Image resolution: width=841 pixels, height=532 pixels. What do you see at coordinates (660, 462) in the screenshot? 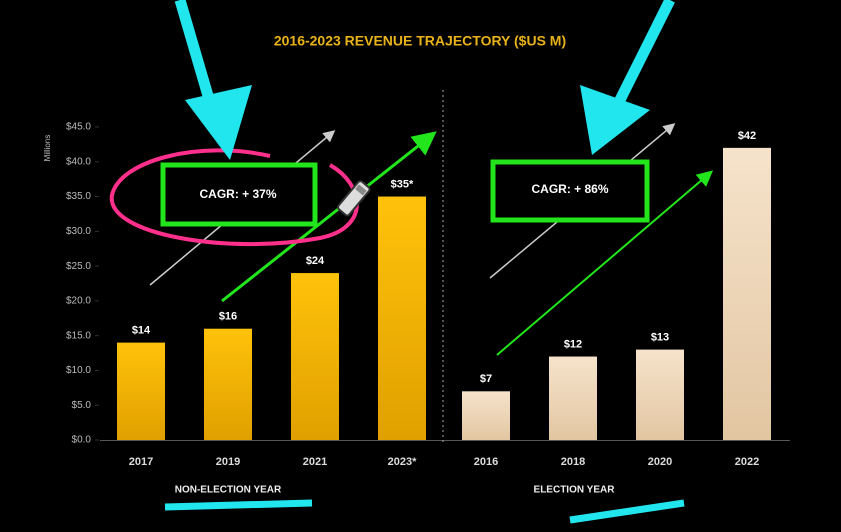
I see `x-tick-label: 2020` at bounding box center [660, 462].